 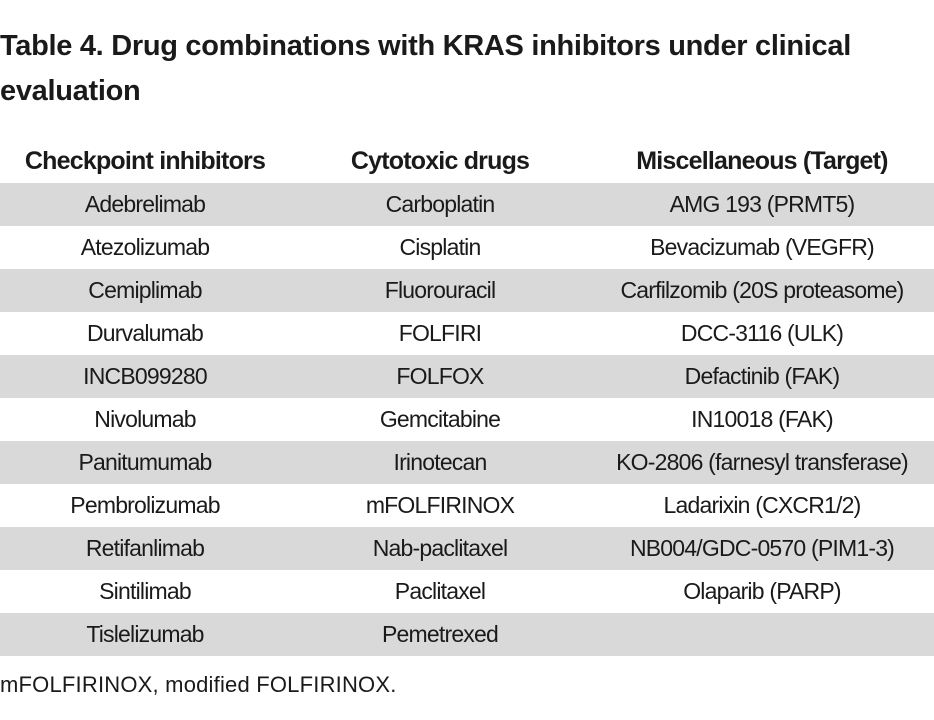 I want to click on cytotoxic-drug-cell: Cisplatin, so click(x=440, y=247).